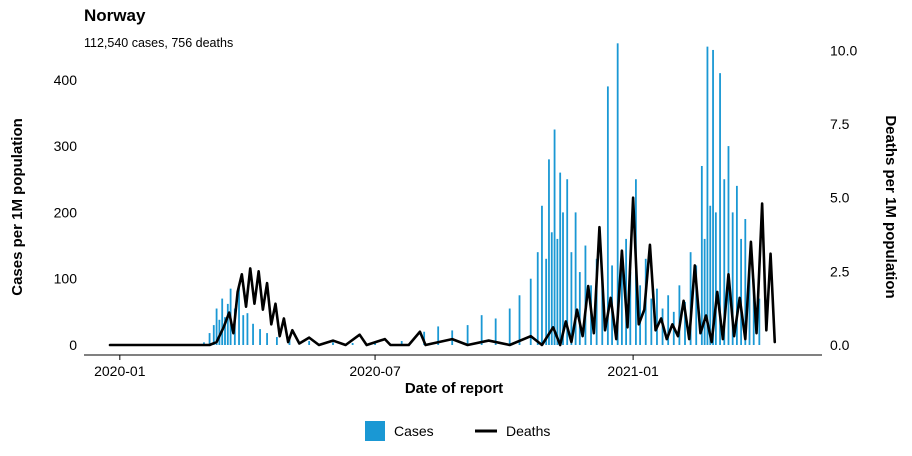 This screenshot has width=912, height=456. Describe the element at coordinates (73, 345) in the screenshot. I see `left-y-tick-label-0: 0` at that location.